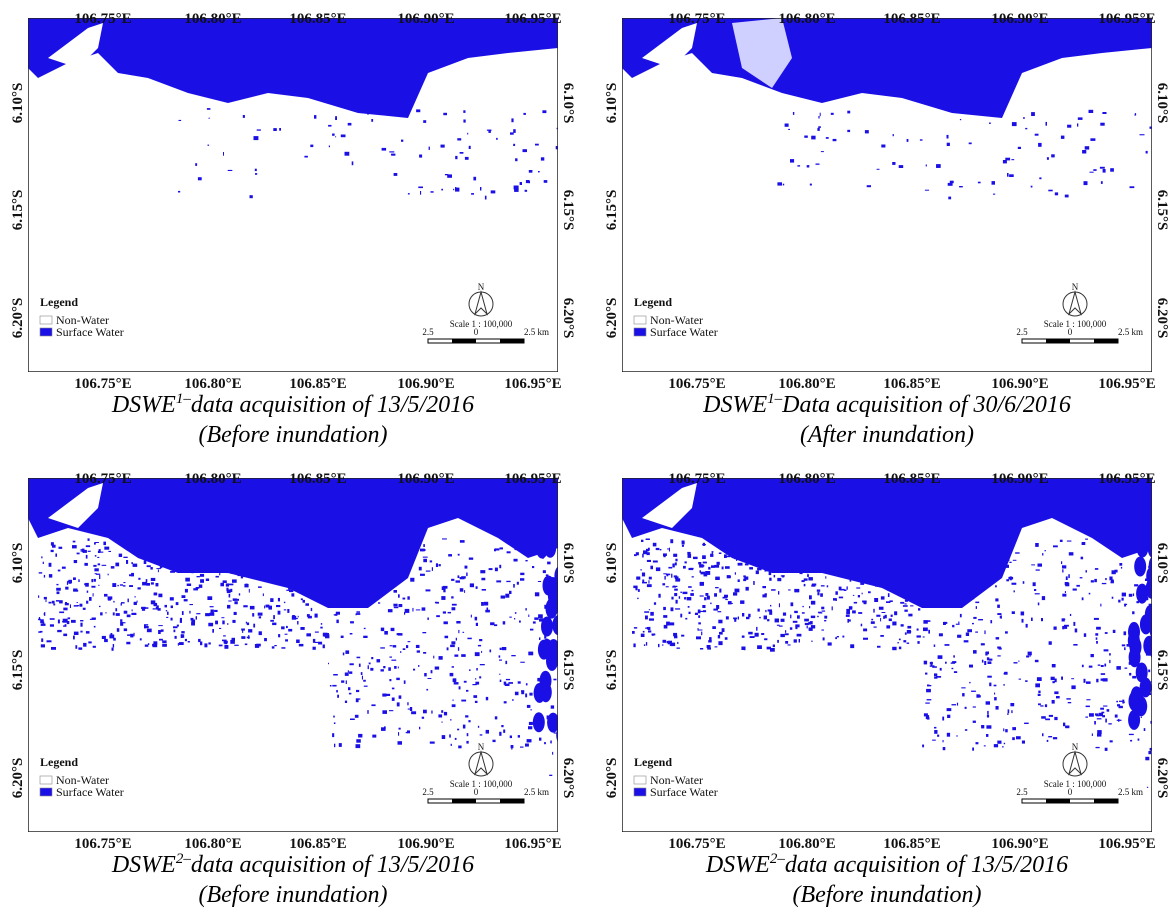 The width and height of the screenshot is (1174, 914). I want to click on north-arrow-needle, so click(1075, 763).